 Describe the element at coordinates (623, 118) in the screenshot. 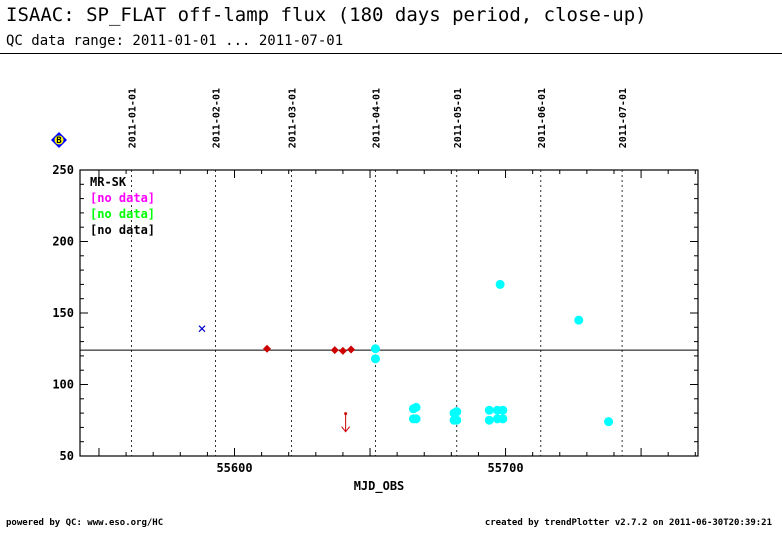

I see `date-label: 2011-07-01` at that location.